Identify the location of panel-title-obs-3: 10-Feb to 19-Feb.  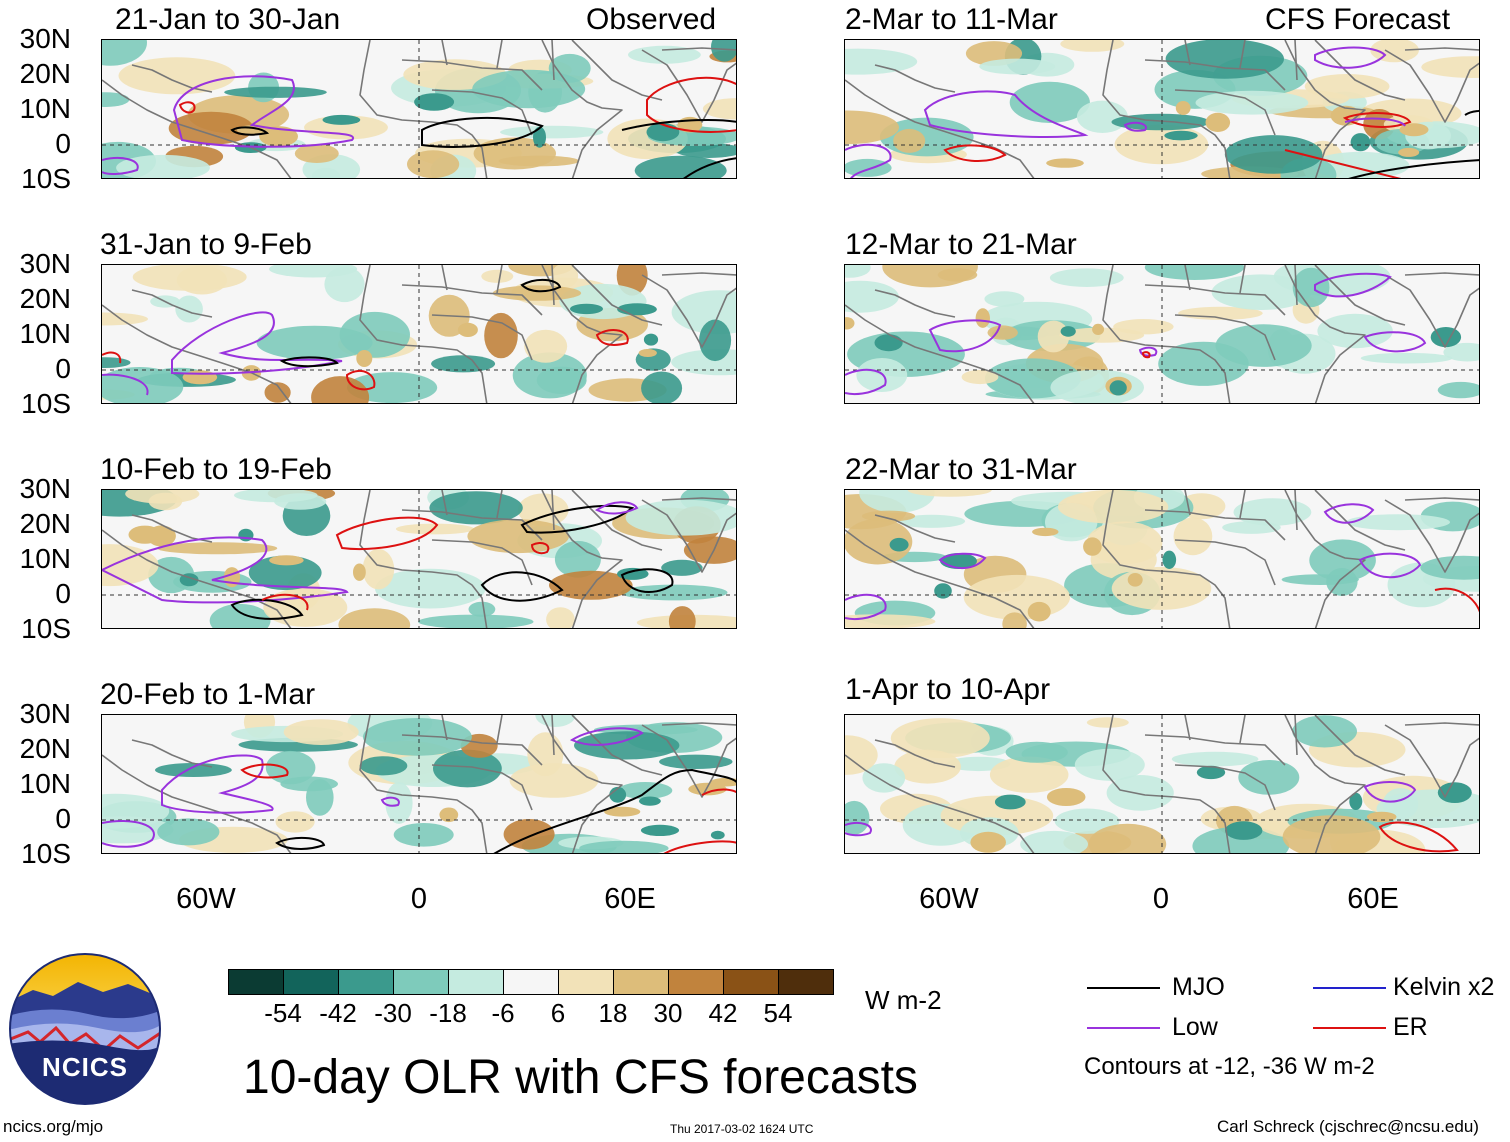
(216, 469).